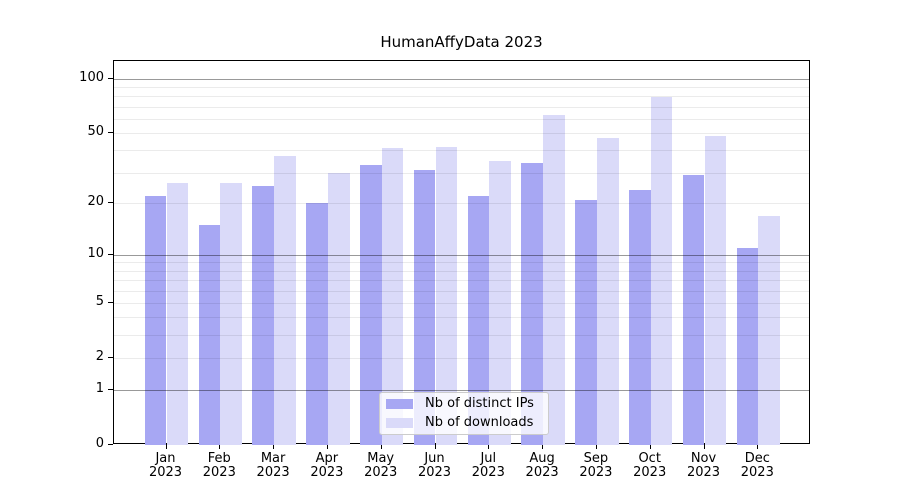 The height and width of the screenshot is (500, 900). What do you see at coordinates (99, 443) in the screenshot?
I see `y-label-0: 0` at bounding box center [99, 443].